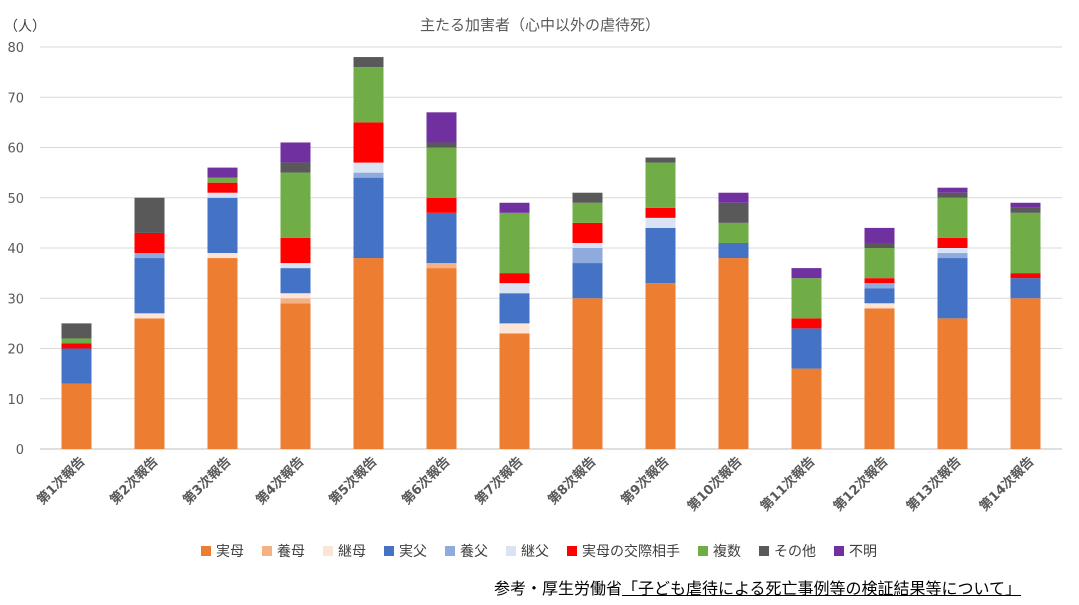  I want to click on y-tick-label: 0, so click(20, 450).